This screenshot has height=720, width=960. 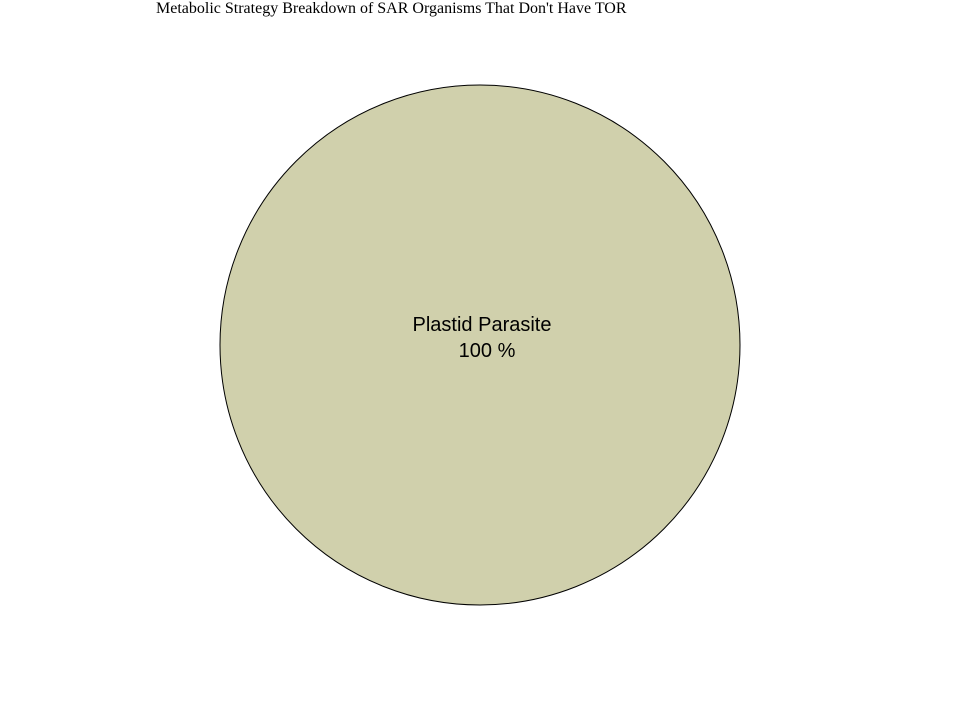 What do you see at coordinates (482, 338) in the screenshot?
I see `pie-labels: Plastid Parasite 100 %` at bounding box center [482, 338].